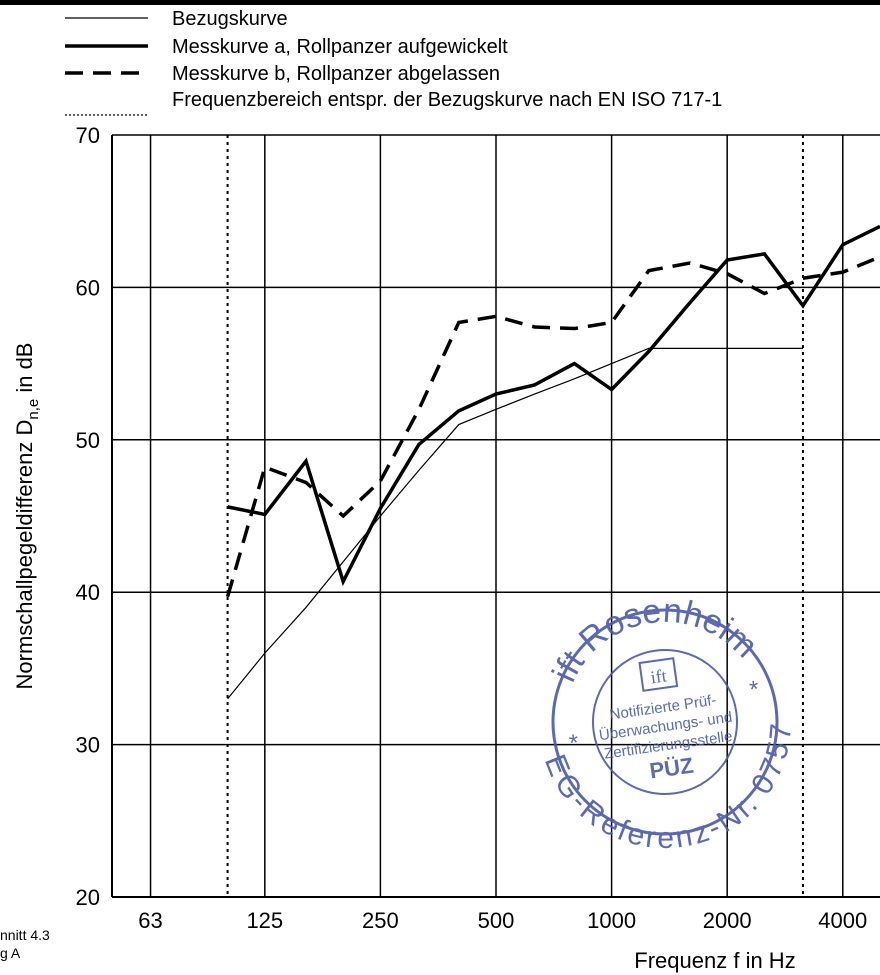 The height and width of the screenshot is (975, 880). Describe the element at coordinates (340, 47) in the screenshot. I see `legend-label: Messkurve a, Rollpanzer aufgewickelt` at that location.